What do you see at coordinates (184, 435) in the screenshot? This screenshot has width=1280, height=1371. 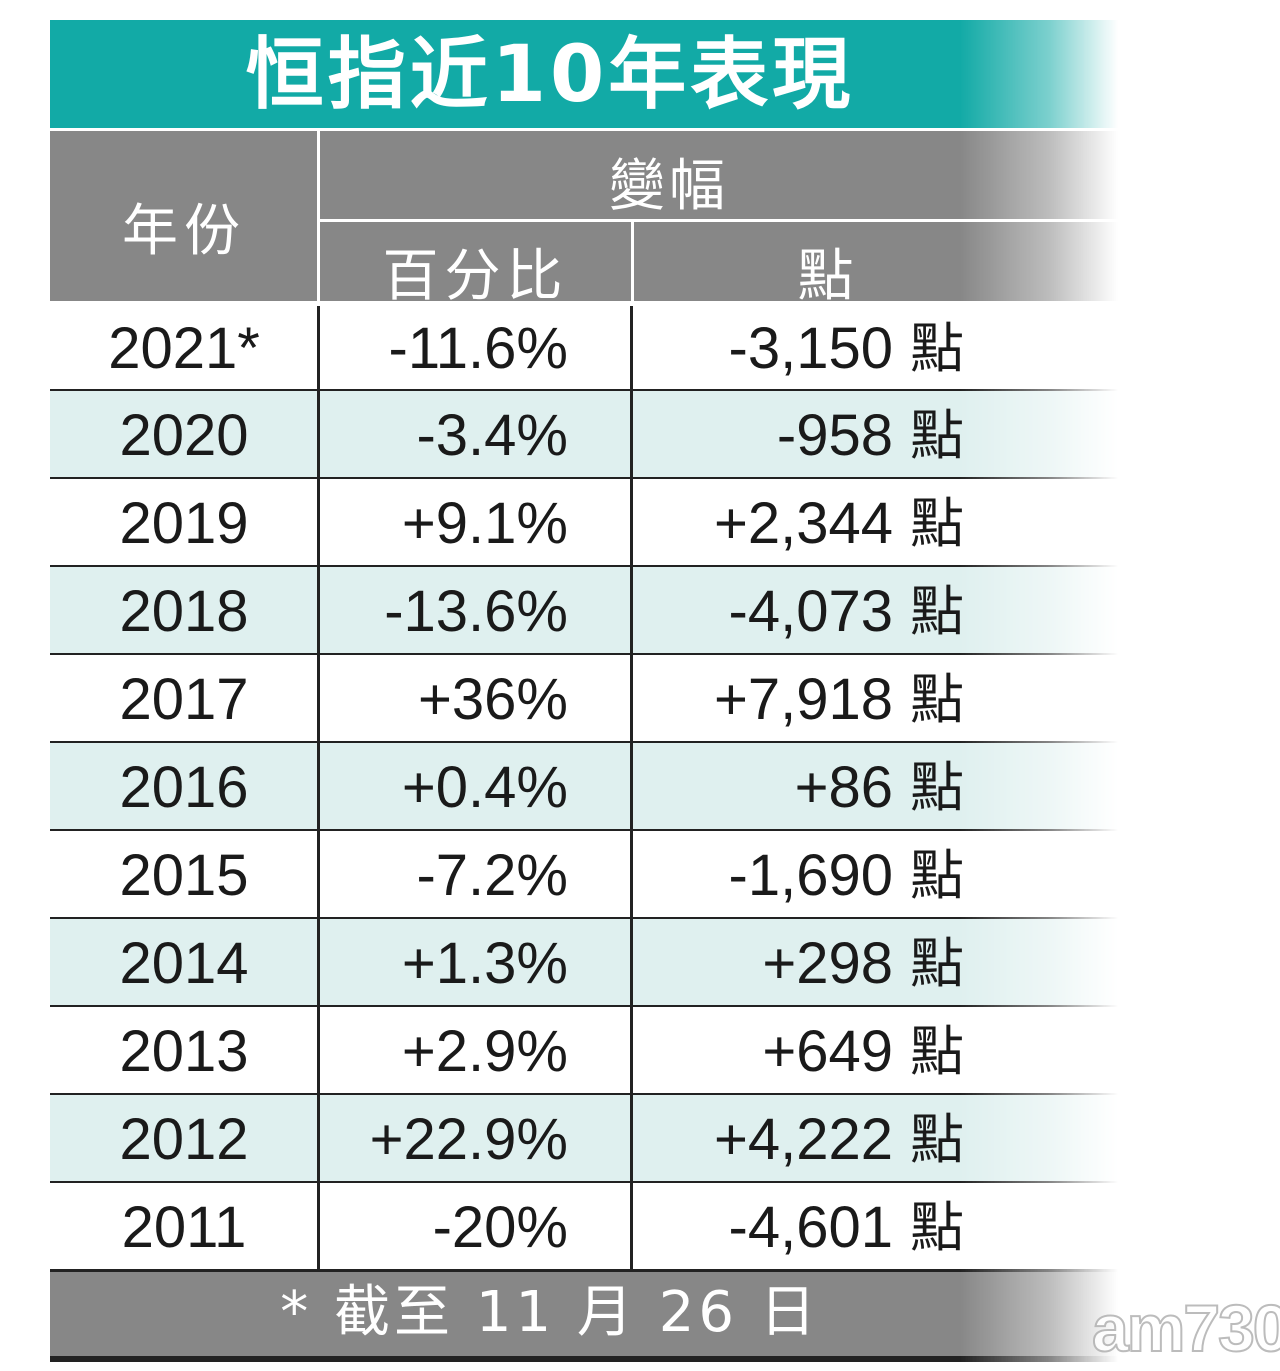 I see `cell-year: 2020` at bounding box center [184, 435].